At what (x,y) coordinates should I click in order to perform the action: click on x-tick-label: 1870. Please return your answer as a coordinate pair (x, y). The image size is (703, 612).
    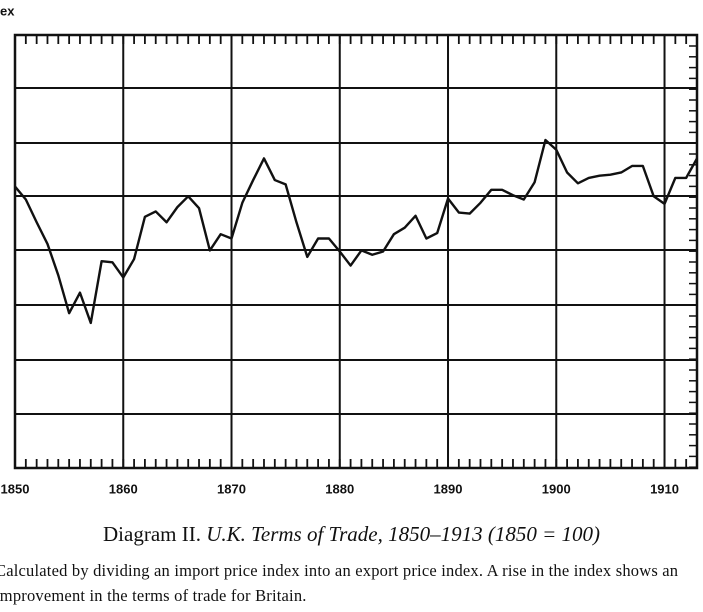
    Looking at the image, I should click on (231, 488).